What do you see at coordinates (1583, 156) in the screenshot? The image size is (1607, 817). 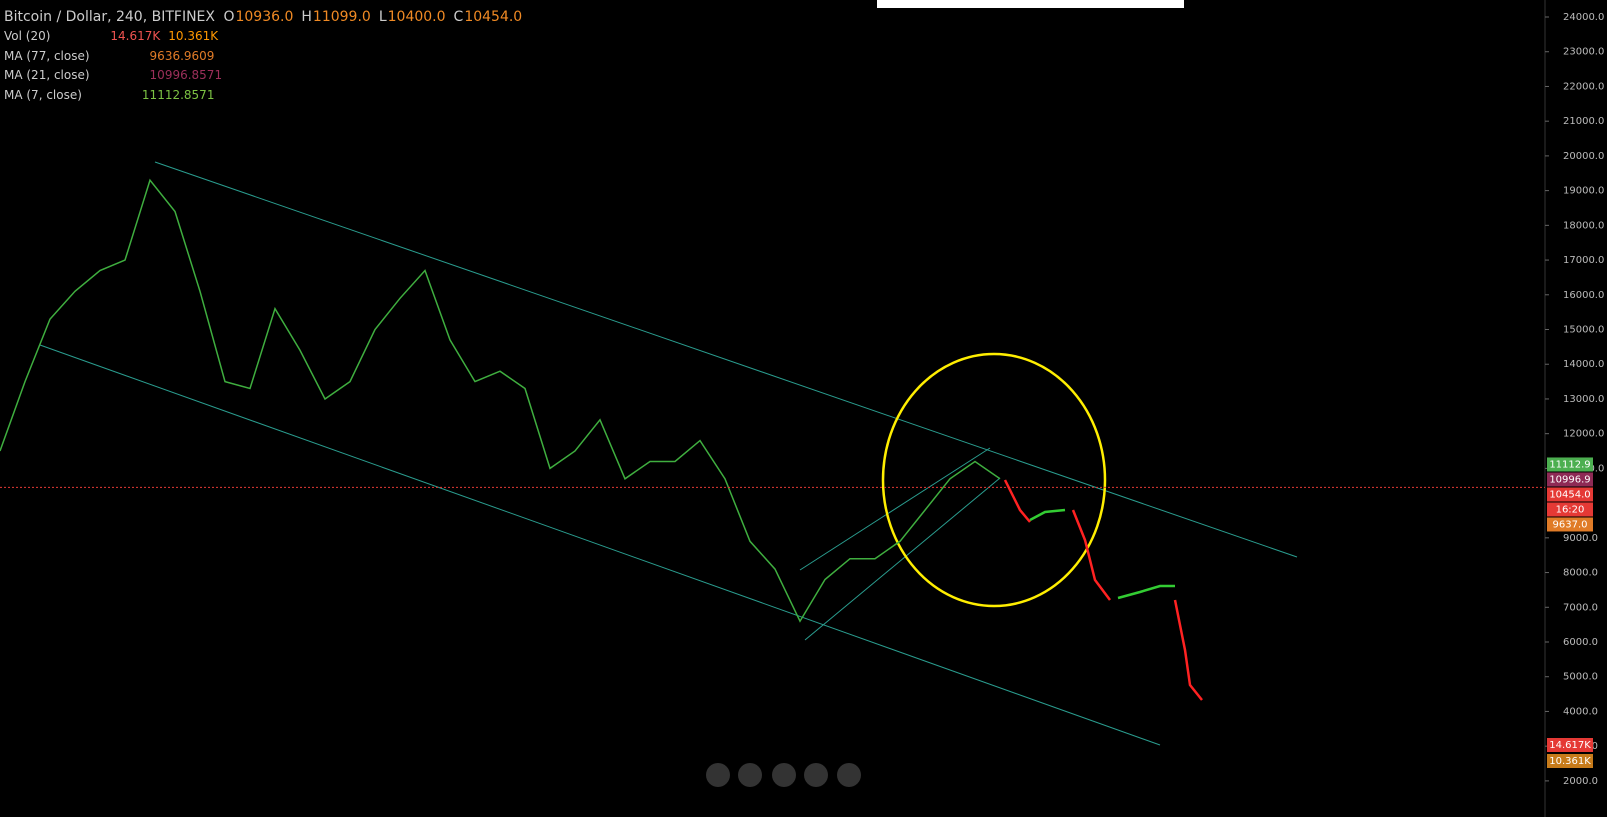 I see `price-tick-label: 20000.0` at bounding box center [1583, 156].